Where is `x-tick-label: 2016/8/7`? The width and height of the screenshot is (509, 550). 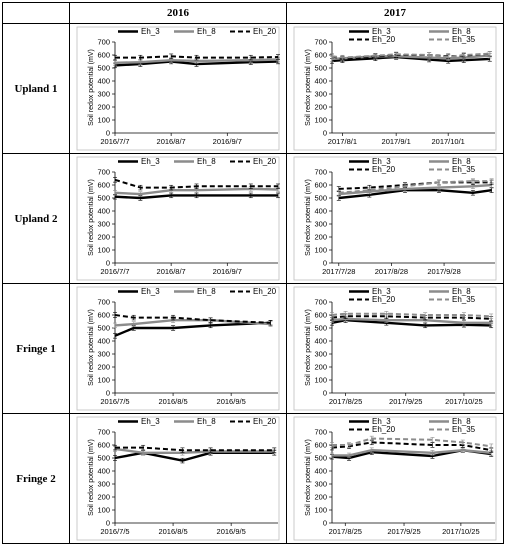
x-tick-label: 2016/8/7 is located at coordinates (171, 271).